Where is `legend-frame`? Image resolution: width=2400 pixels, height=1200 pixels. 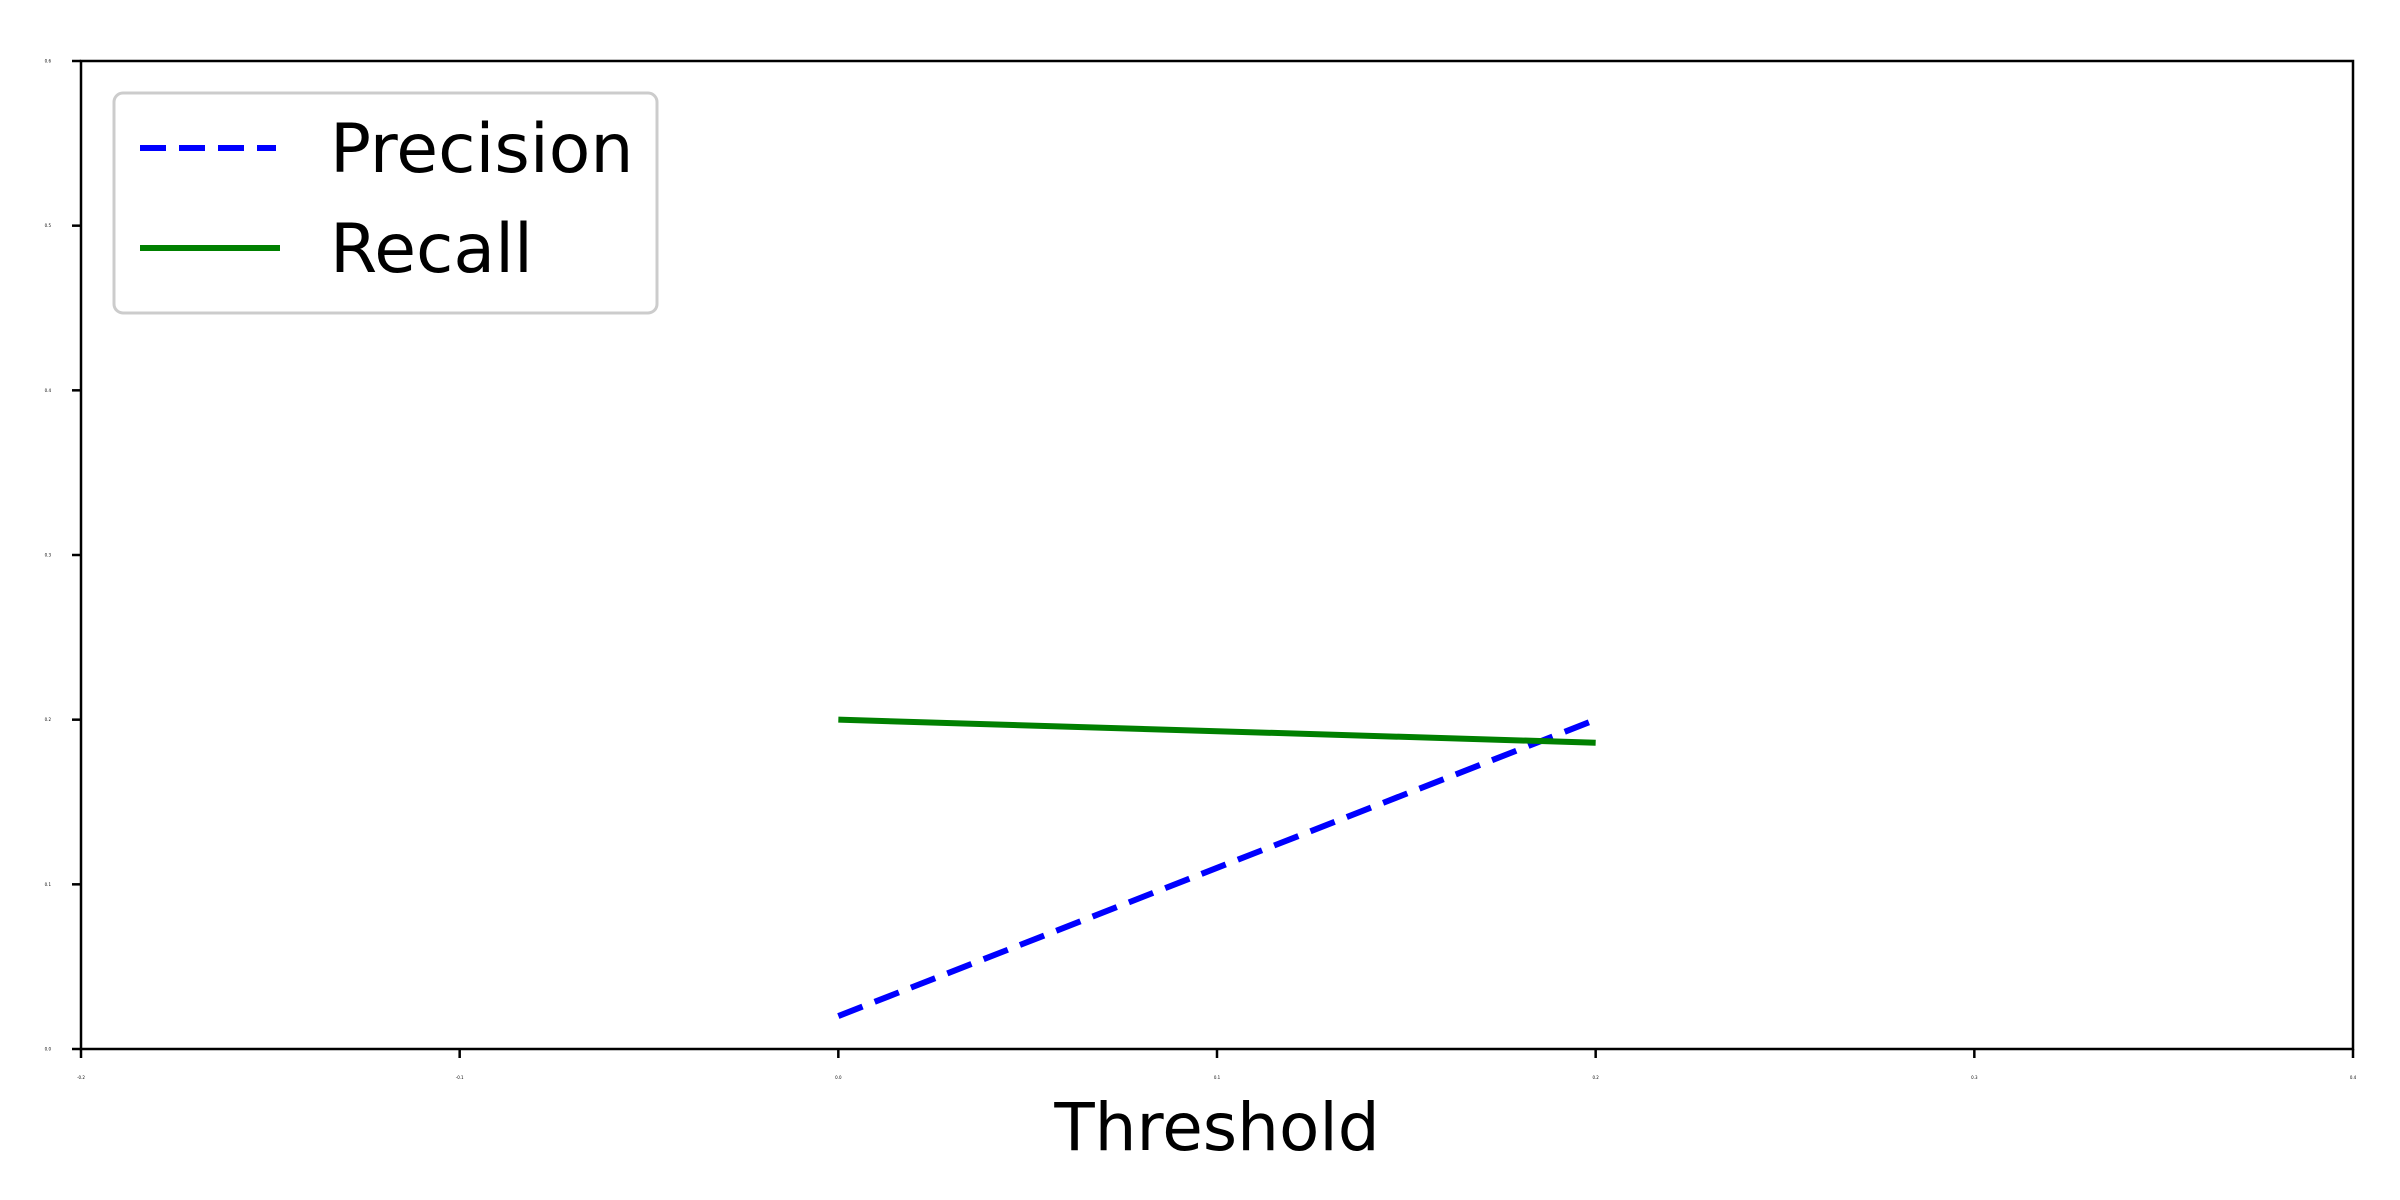
legend-frame is located at coordinates (385, 203).